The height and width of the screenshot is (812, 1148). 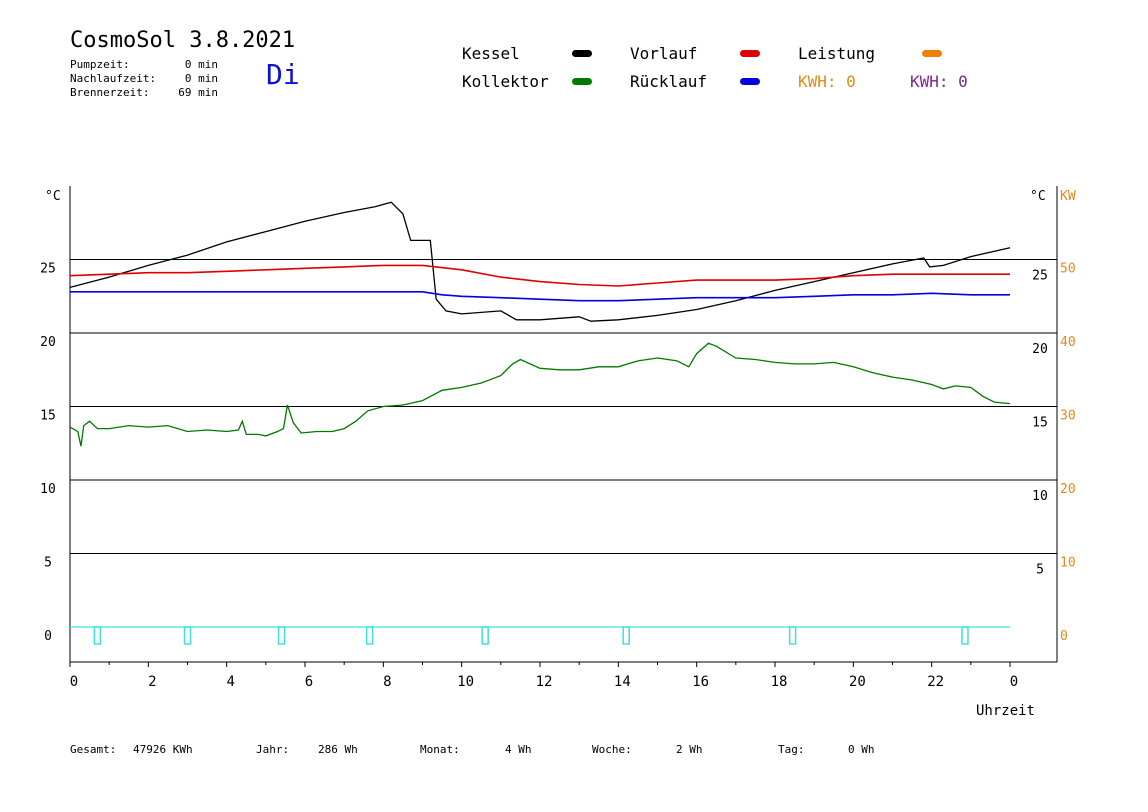 What do you see at coordinates (1040, 349) in the screenshot?
I see `y-tick-label-right: 20` at bounding box center [1040, 349].